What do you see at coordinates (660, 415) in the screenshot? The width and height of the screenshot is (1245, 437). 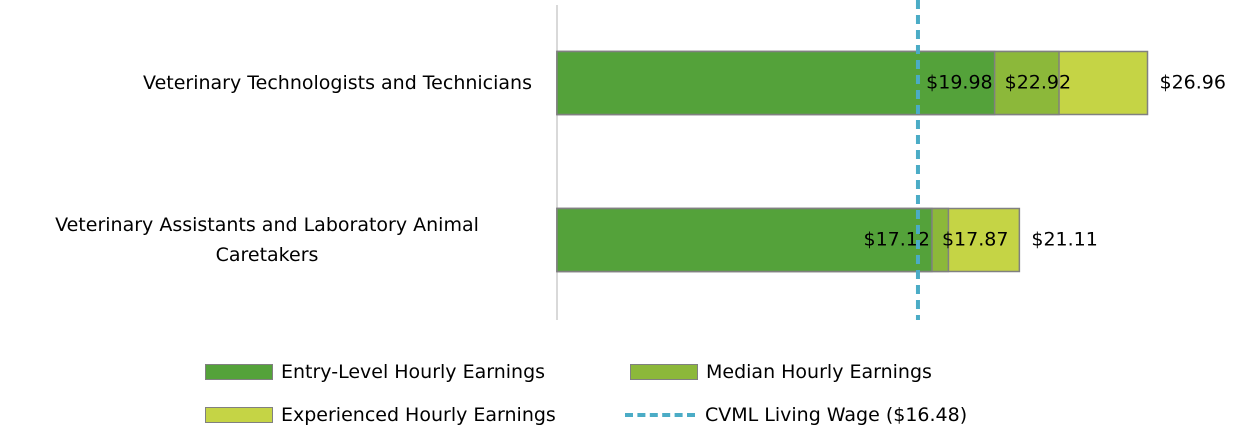 I see `legend-dash` at bounding box center [660, 415].